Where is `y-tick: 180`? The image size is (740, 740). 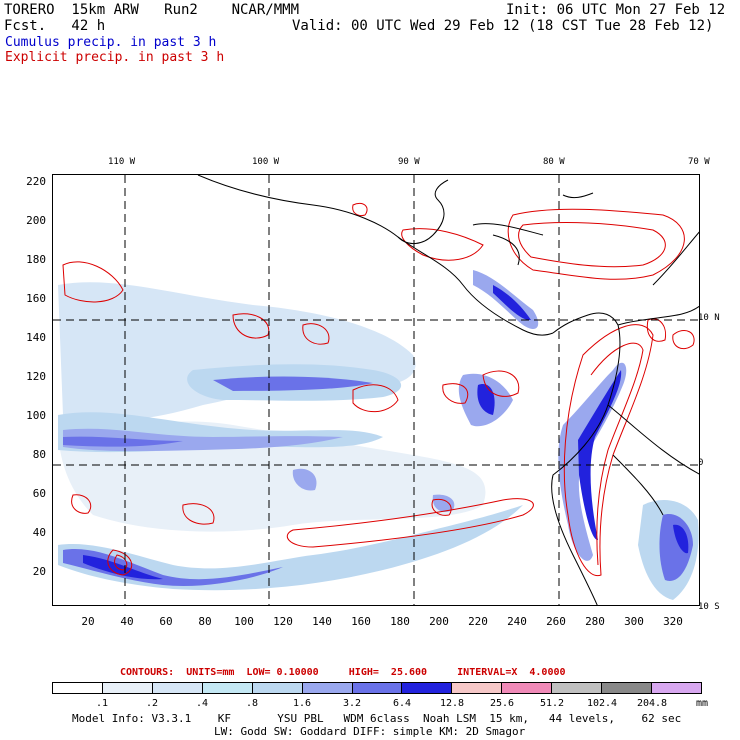 y-tick: 180 is located at coordinates (36, 259).